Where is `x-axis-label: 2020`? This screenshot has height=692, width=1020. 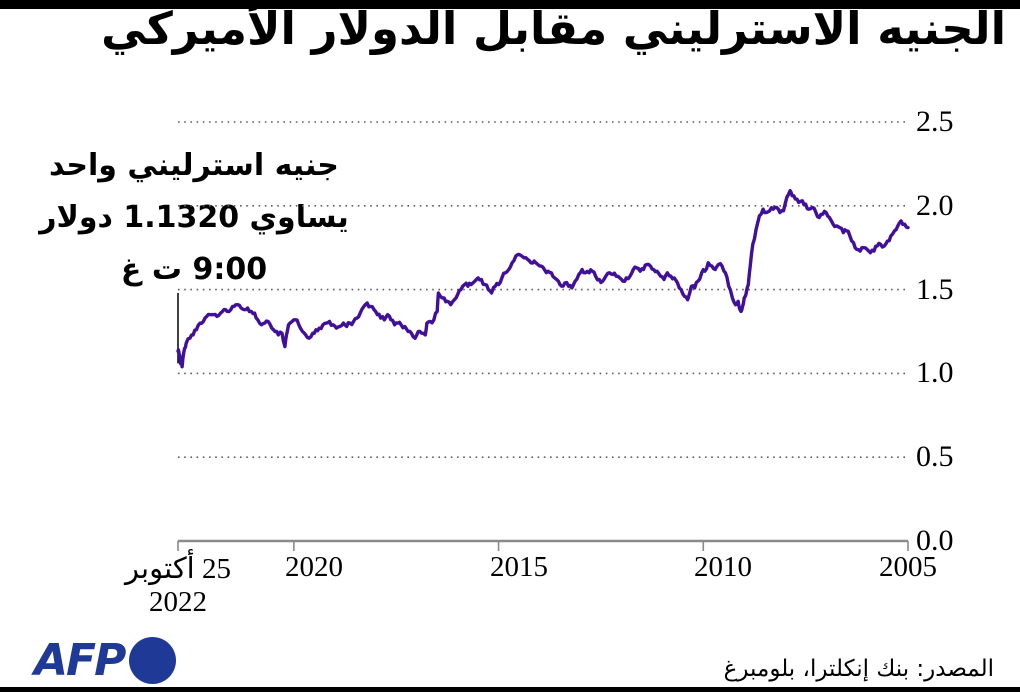 x-axis-label: 2020 is located at coordinates (314, 567).